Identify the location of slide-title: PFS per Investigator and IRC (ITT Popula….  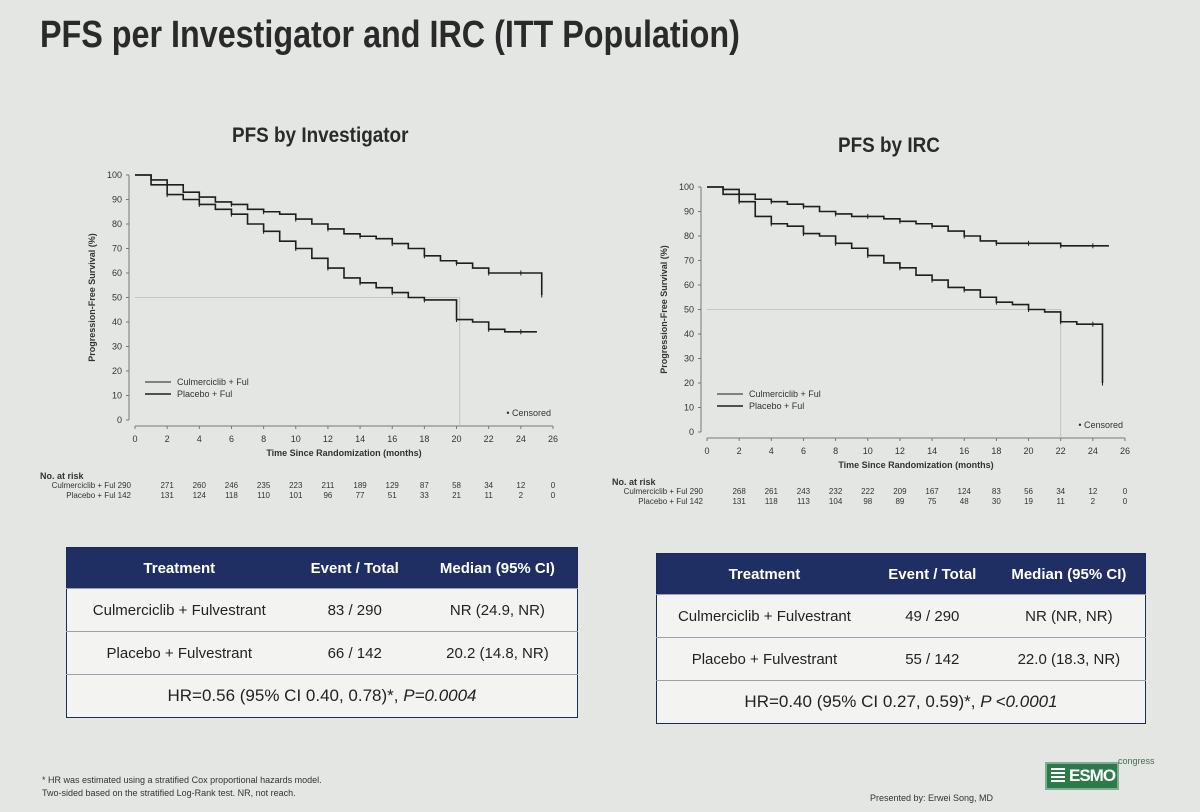
(390, 35).